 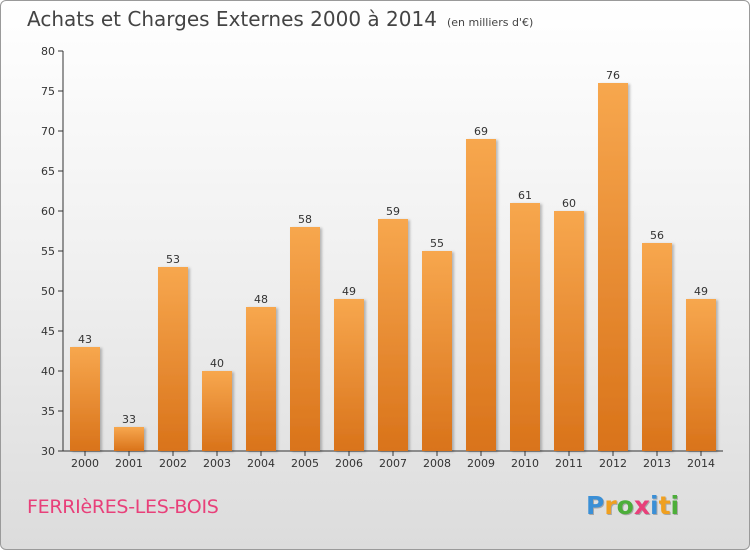 What do you see at coordinates (437, 243) in the screenshot?
I see `bar-value-label: 55` at bounding box center [437, 243].